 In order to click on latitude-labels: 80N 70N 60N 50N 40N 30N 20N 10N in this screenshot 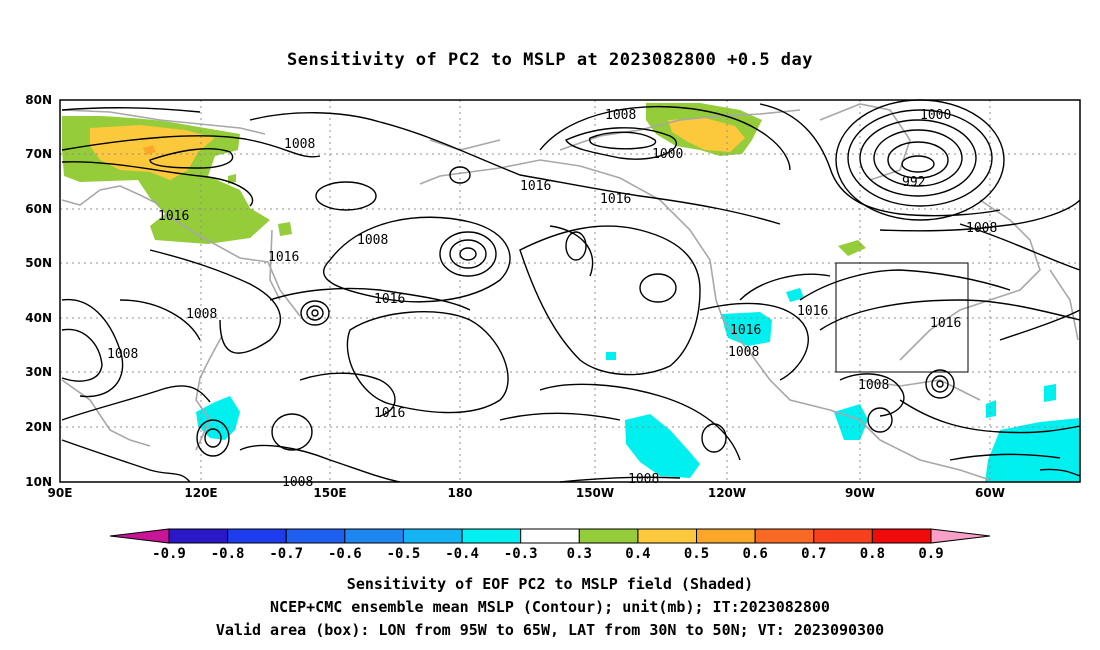, I will do `click(38, 291)`.